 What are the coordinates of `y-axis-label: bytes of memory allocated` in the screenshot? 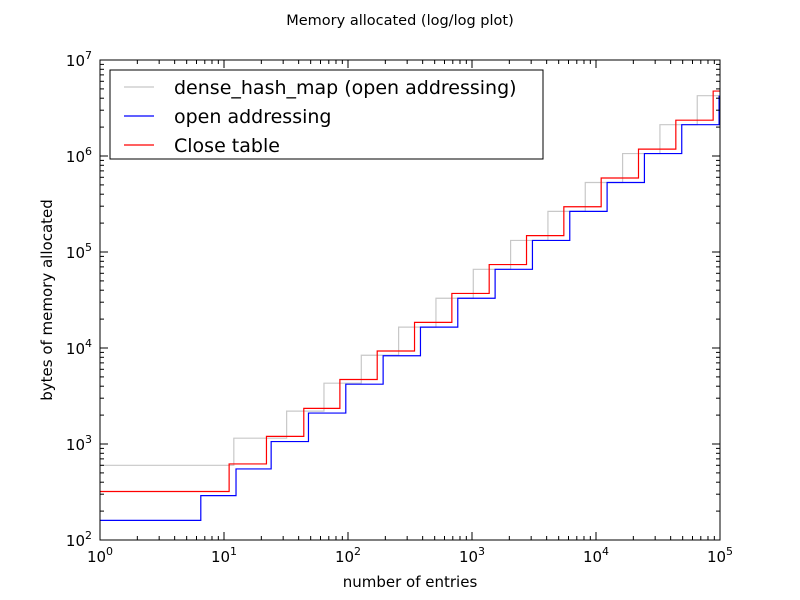 It's located at (47, 300).